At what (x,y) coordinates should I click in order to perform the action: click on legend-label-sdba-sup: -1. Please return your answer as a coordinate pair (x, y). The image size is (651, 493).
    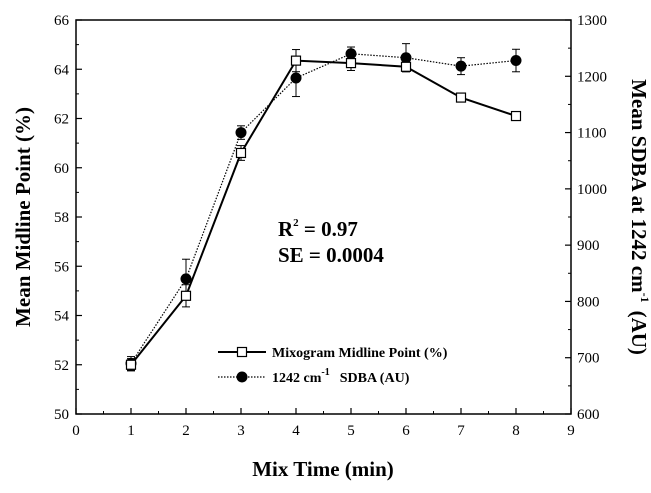
    Looking at the image, I should click on (325, 372).